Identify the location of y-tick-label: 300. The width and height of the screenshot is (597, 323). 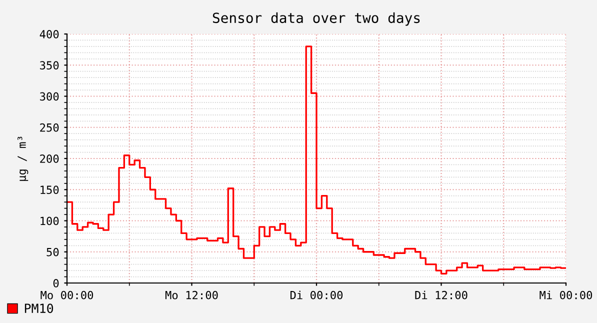
(49, 96).